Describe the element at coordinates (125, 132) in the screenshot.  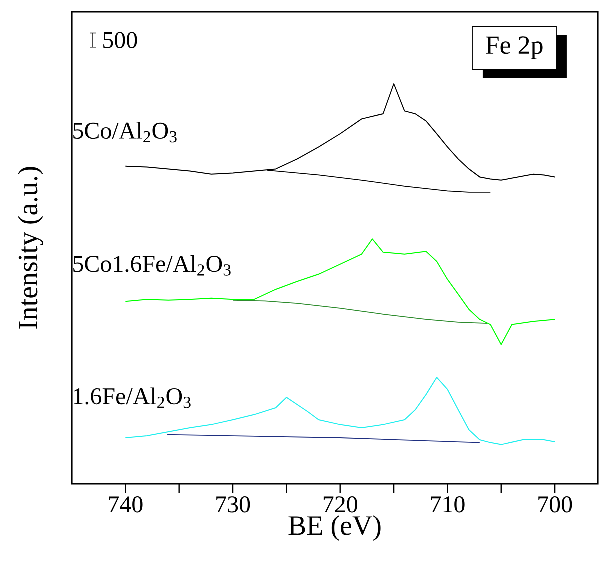
I see `series-label: 5Co/Al$_{2}$O$_{3}$` at that location.